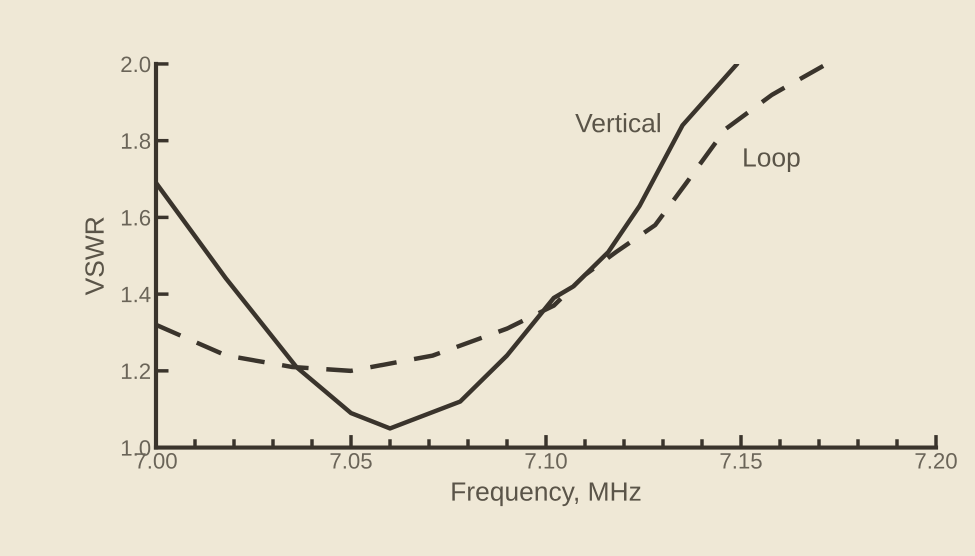 Image resolution: width=975 pixels, height=556 pixels. What do you see at coordinates (94, 256) in the screenshot?
I see `y-axis-title: VSWR` at bounding box center [94, 256].